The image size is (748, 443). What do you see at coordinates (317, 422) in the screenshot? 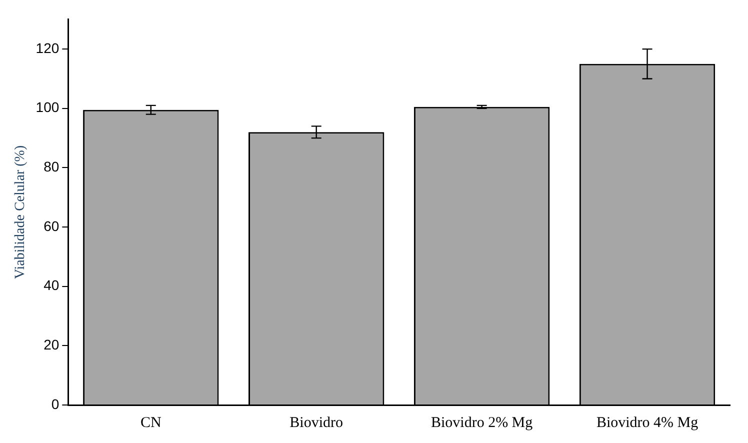
I see `x-tick-label: Biovidro` at bounding box center [317, 422].